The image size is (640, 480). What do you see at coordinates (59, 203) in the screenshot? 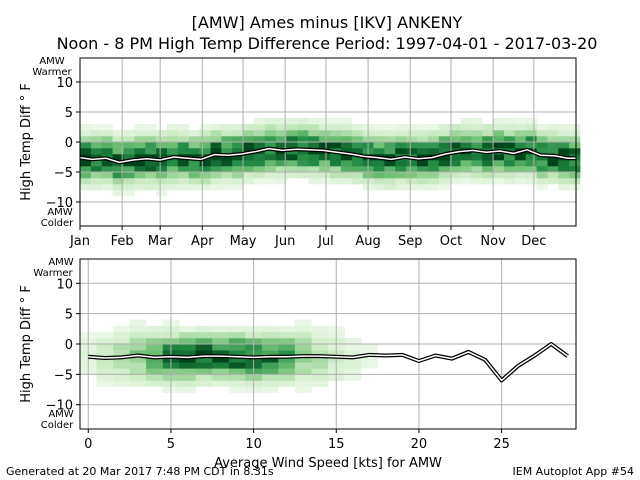
I see `y-tick-label: −10` at bounding box center [59, 203].